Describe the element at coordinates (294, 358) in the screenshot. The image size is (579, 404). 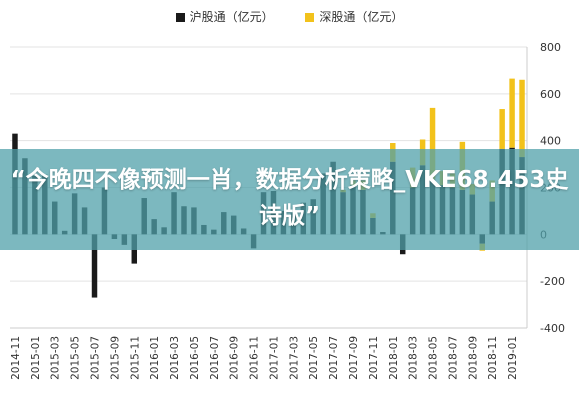
I see `x-tick-label: 2017-03` at that location.